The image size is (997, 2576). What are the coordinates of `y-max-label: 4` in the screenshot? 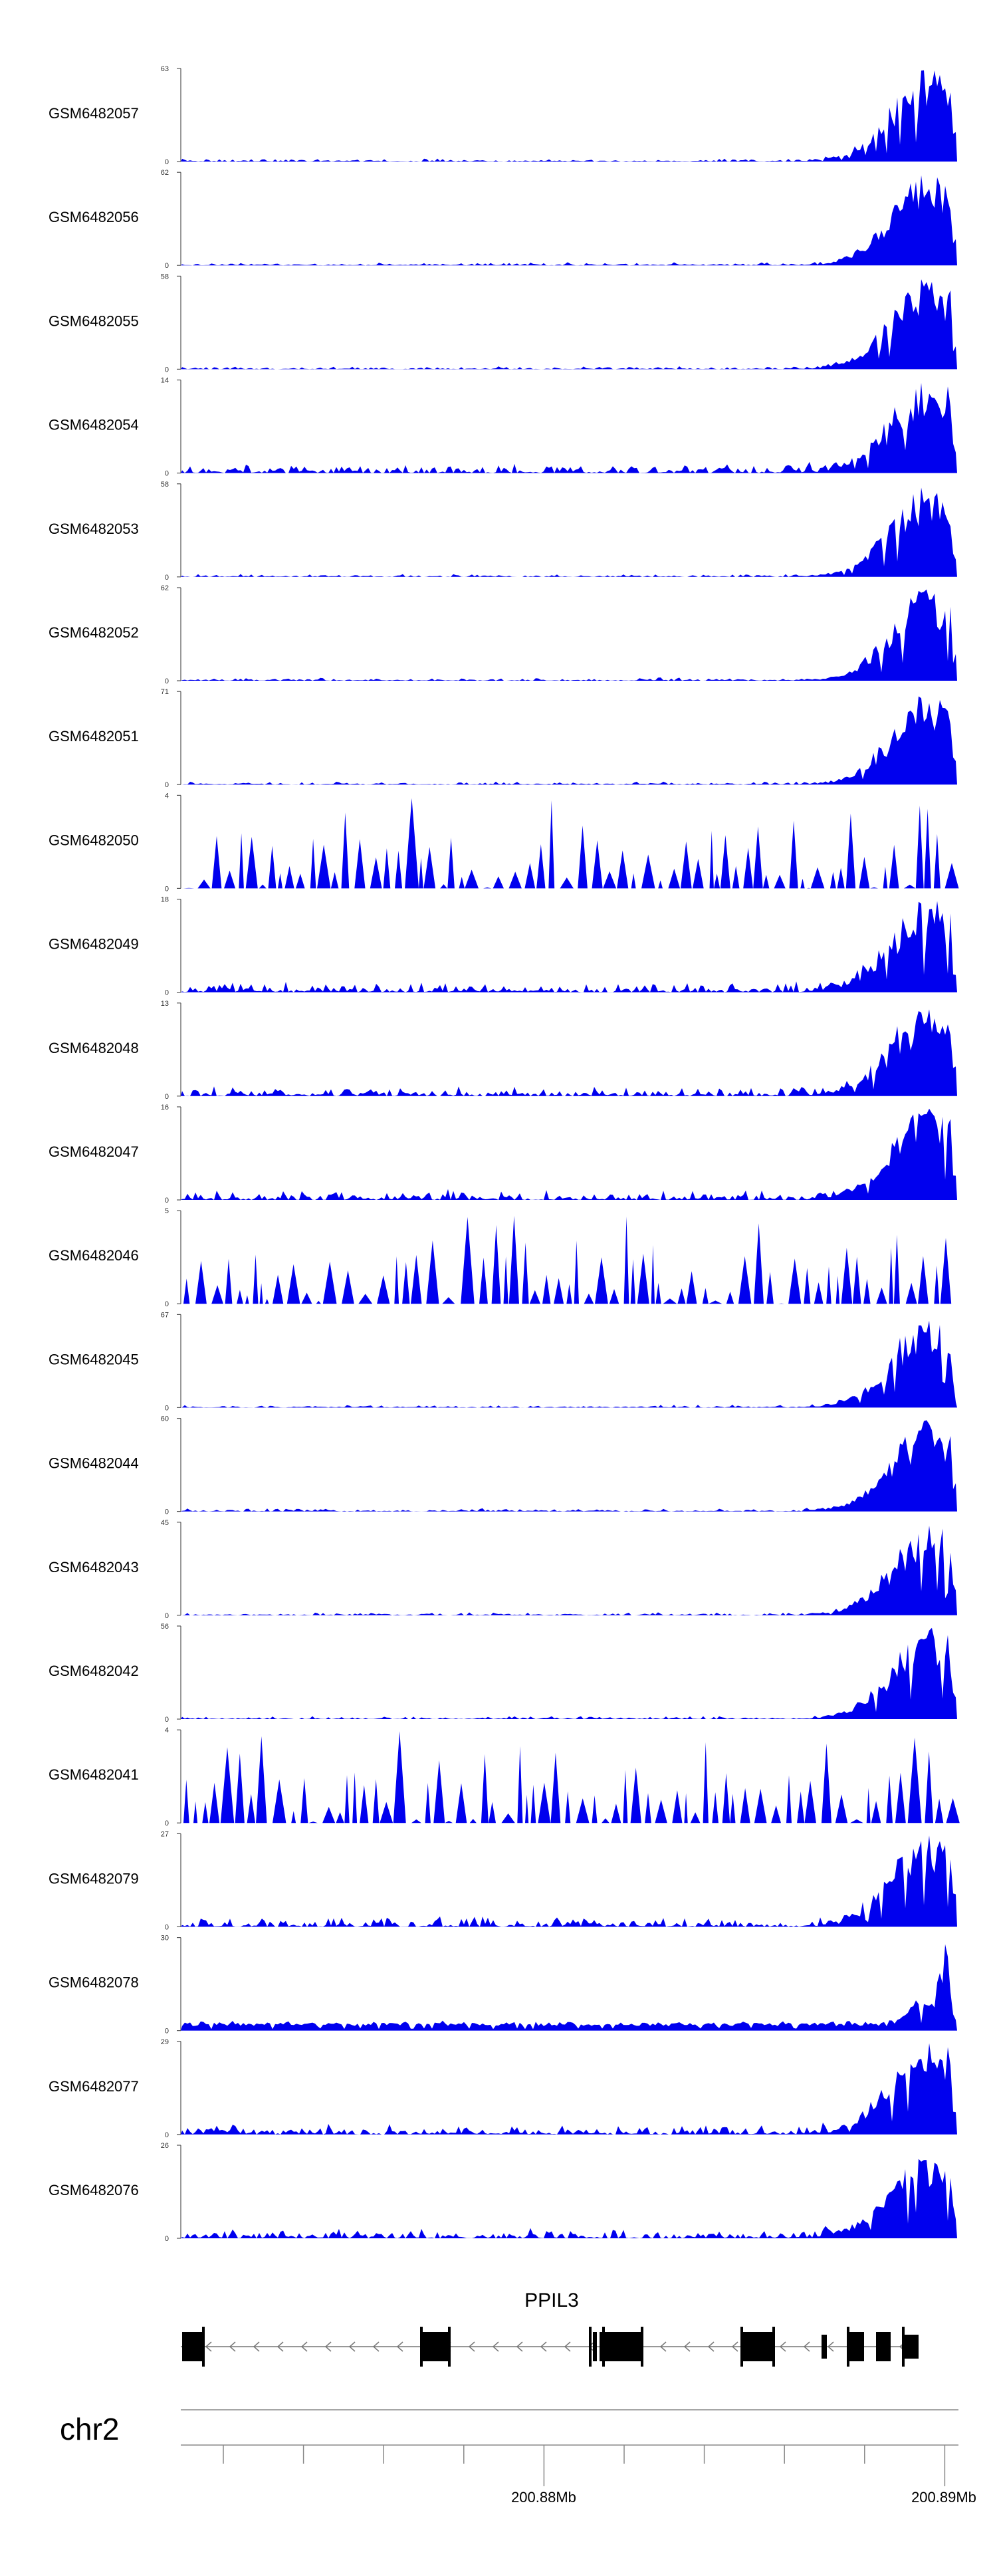 It's located at (167, 1730).